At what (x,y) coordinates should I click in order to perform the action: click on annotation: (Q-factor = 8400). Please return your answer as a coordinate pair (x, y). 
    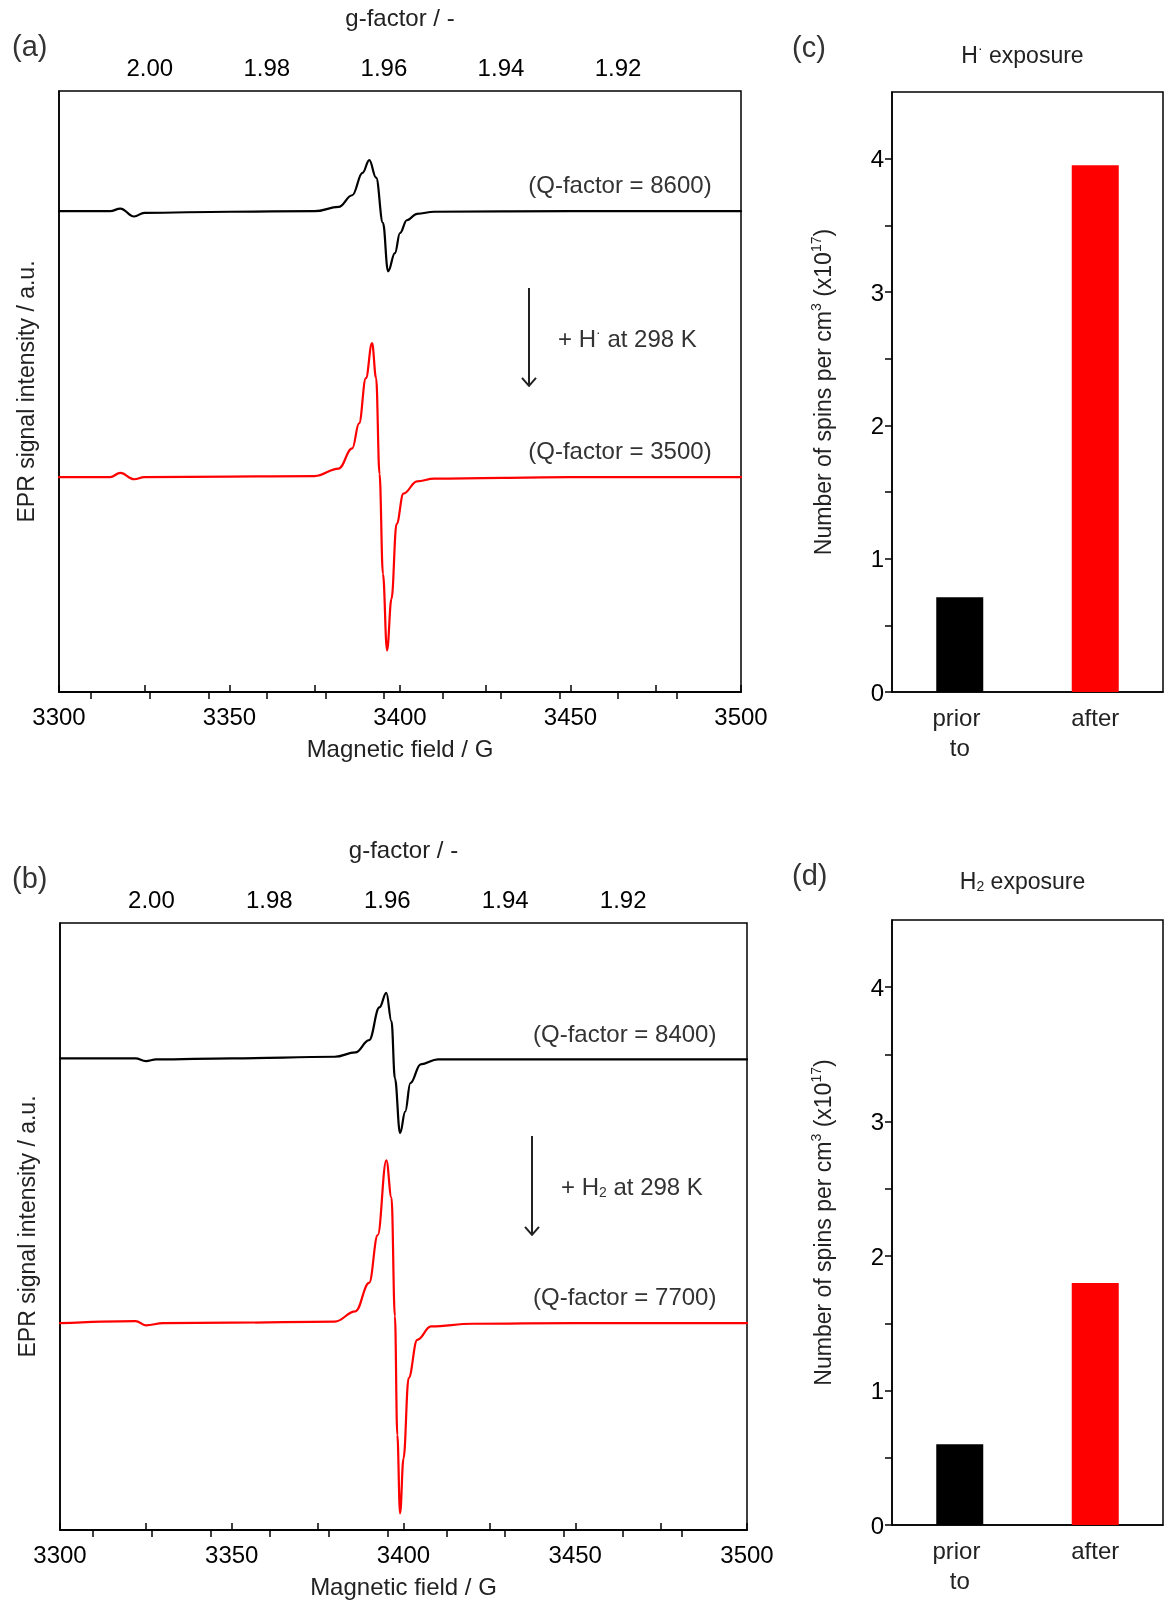
    Looking at the image, I should click on (625, 1033).